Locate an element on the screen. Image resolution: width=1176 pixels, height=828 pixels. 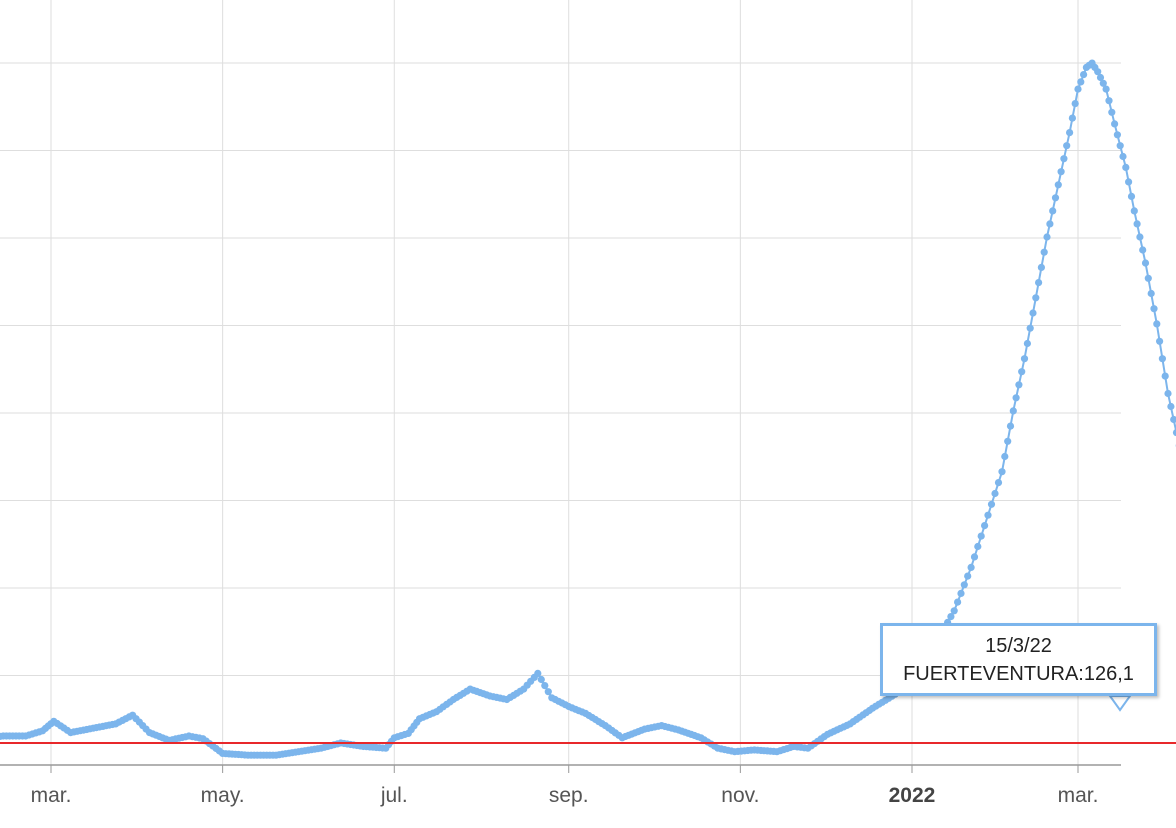
x-tick-label: may. is located at coordinates (223, 795).